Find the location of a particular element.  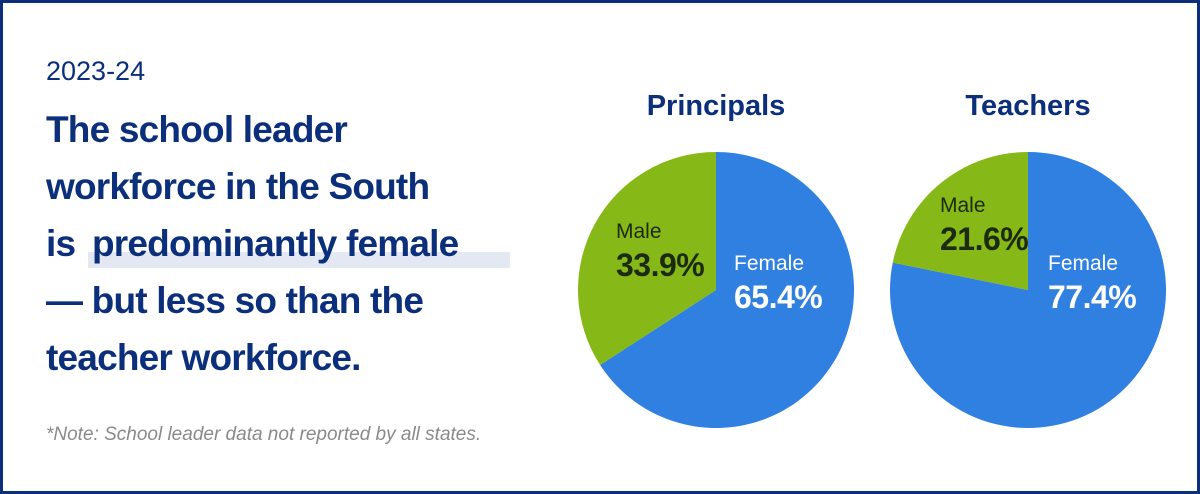

headline-line: teacher workforce. is located at coordinates (203, 357).